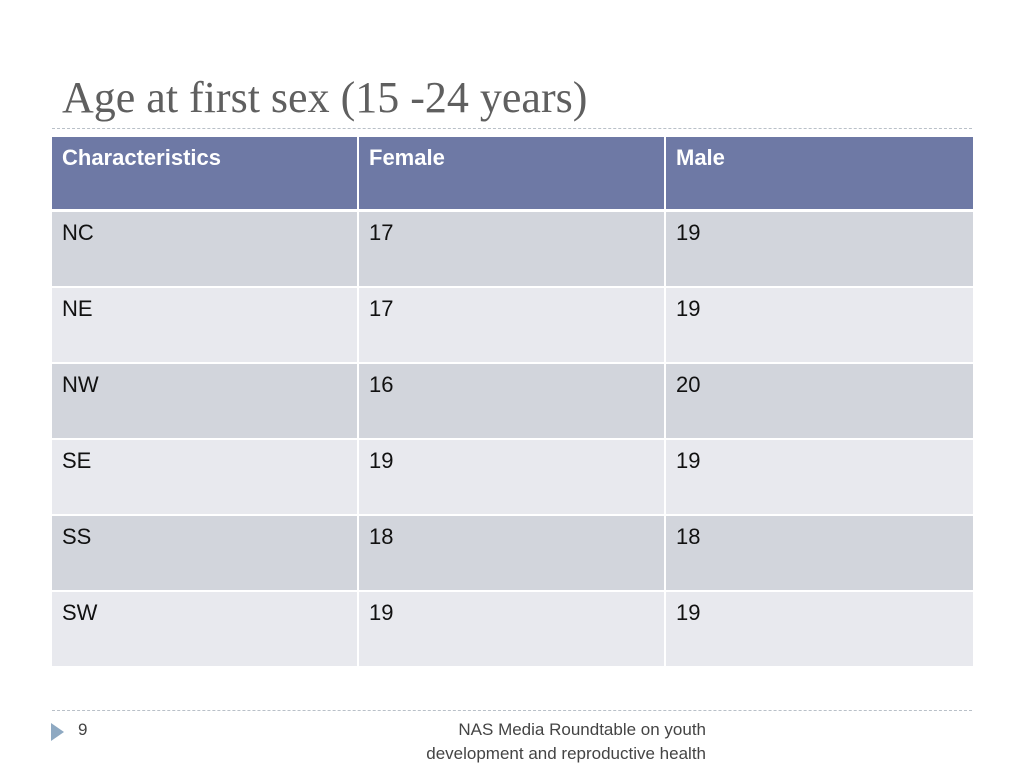 This screenshot has width=1024, height=768. What do you see at coordinates (819, 402) in the screenshot?
I see `male-age-cell: 20` at bounding box center [819, 402].